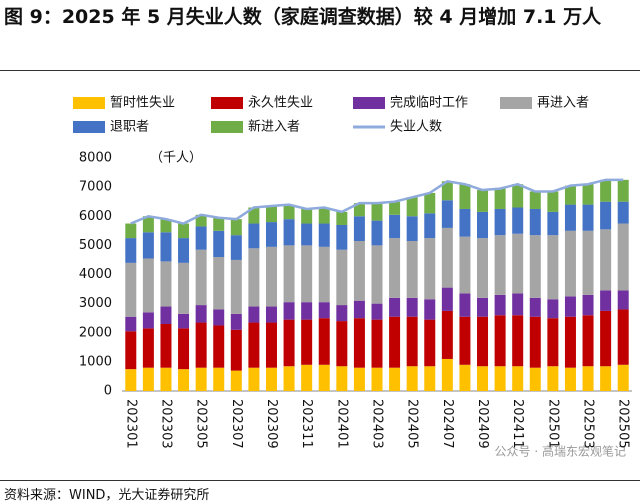 The image size is (640, 504). I want to click on x-tick-label: 202309, so click(271, 424).